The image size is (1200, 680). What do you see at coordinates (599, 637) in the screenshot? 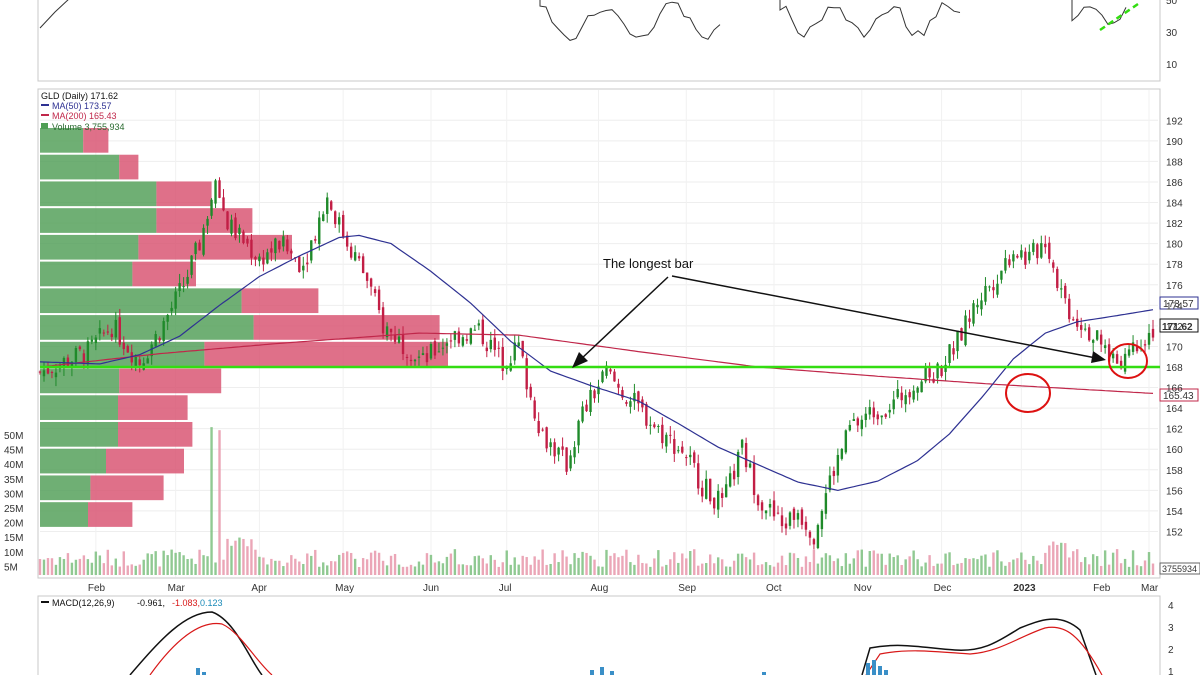
I see `macd-panel-frame` at bounding box center [599, 637].